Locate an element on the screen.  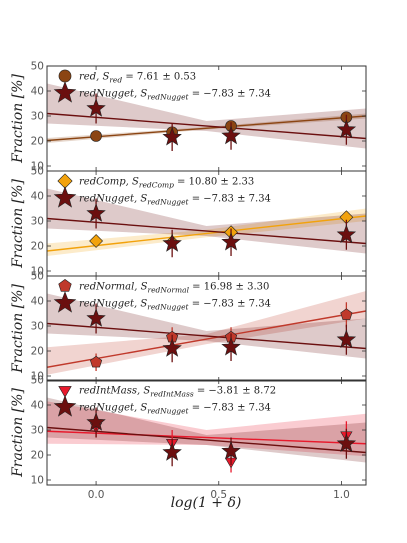
redNormal-legend-label: redNormal, SredNormal = 16.98 ± 3.30 is located at coordinates (174, 288).